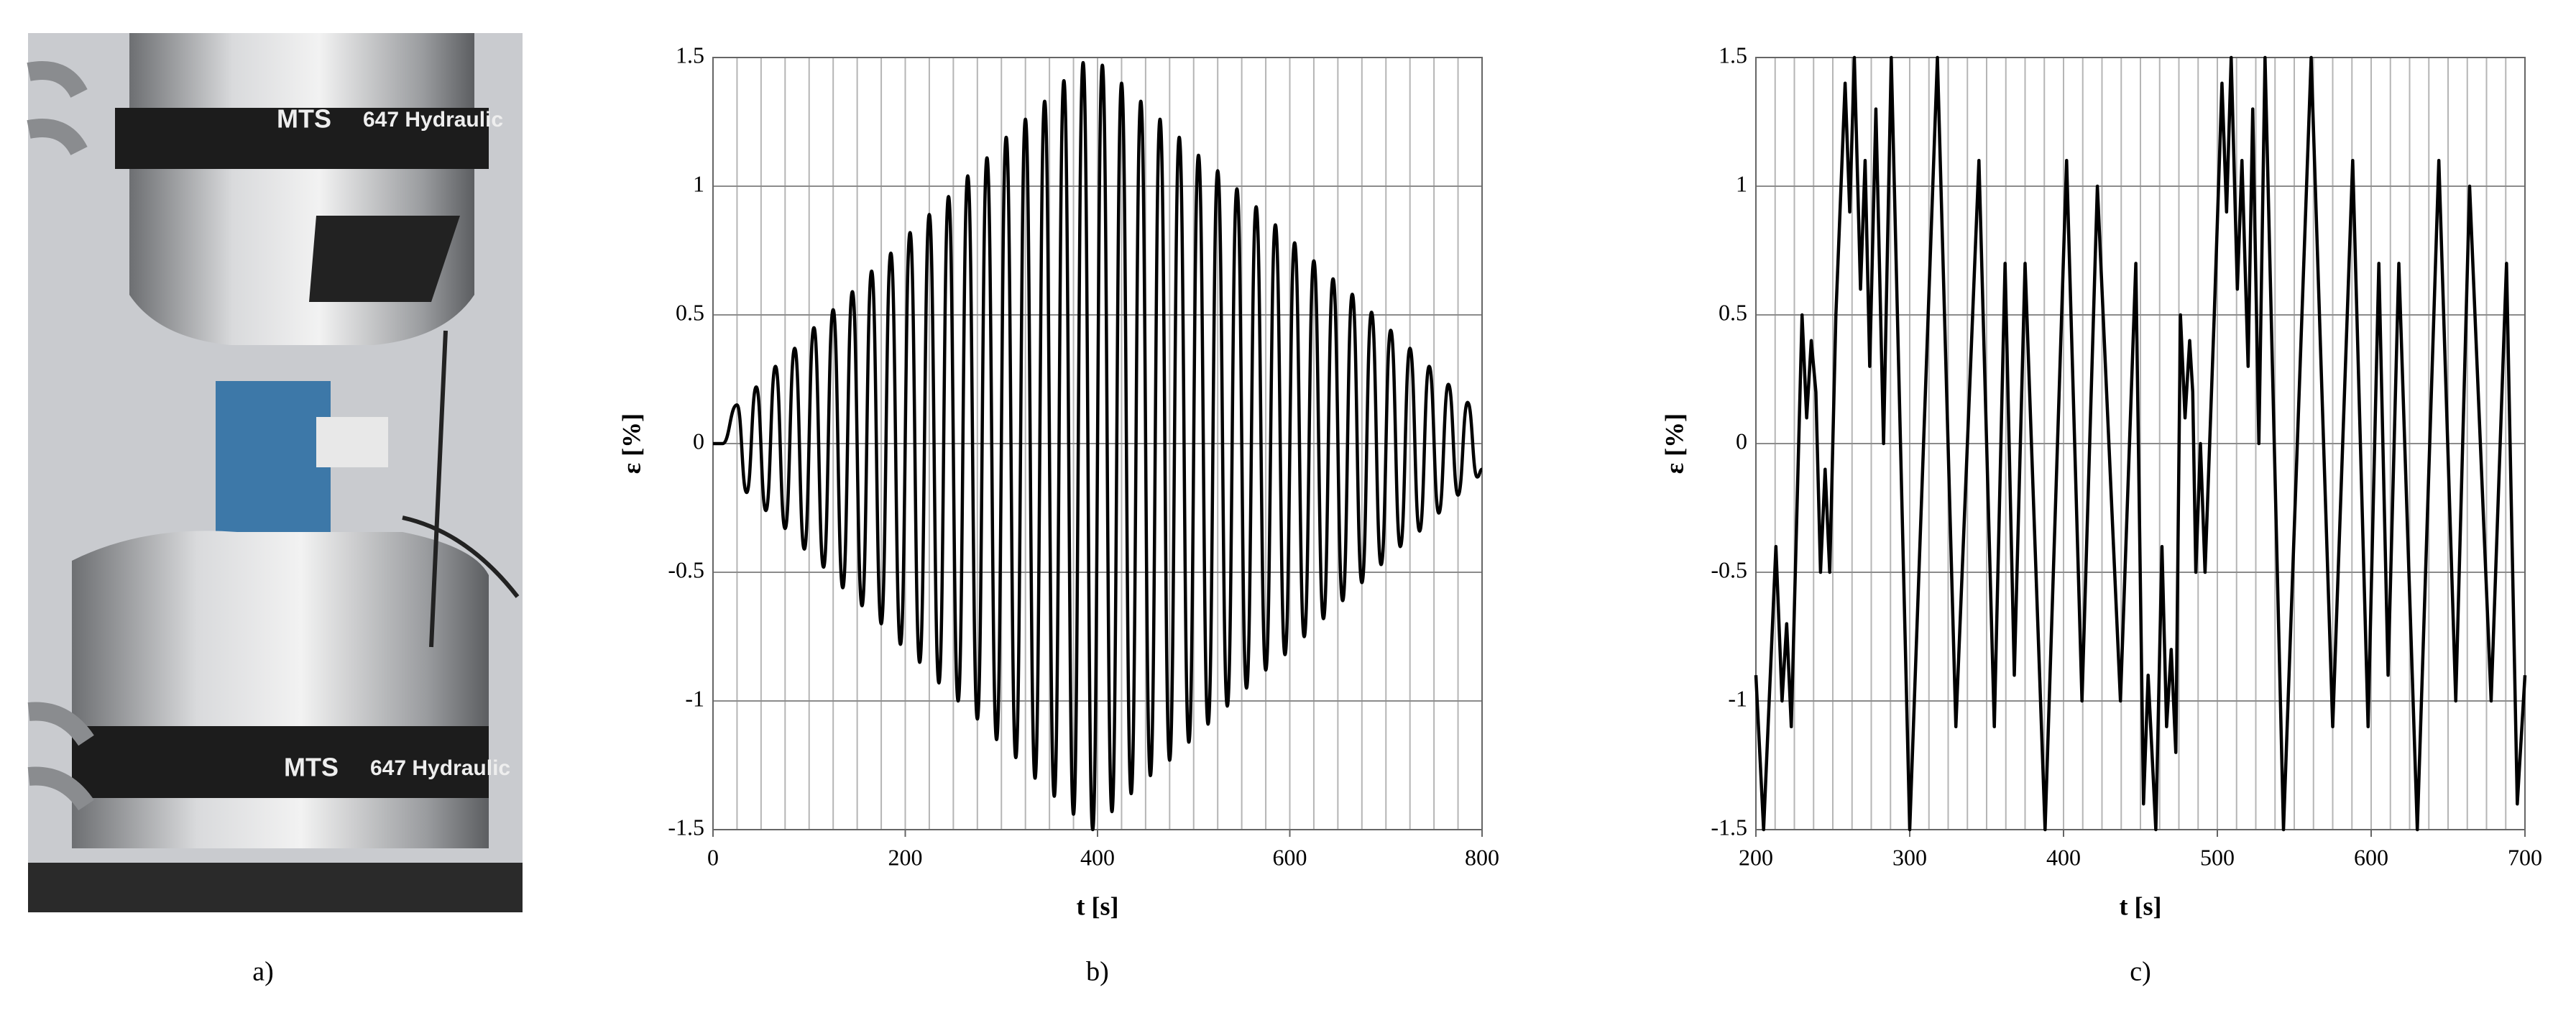 Image resolution: width=2576 pixels, height=1018 pixels. Describe the element at coordinates (280, 690) in the screenshot. I see `lower-actuator` at that location.